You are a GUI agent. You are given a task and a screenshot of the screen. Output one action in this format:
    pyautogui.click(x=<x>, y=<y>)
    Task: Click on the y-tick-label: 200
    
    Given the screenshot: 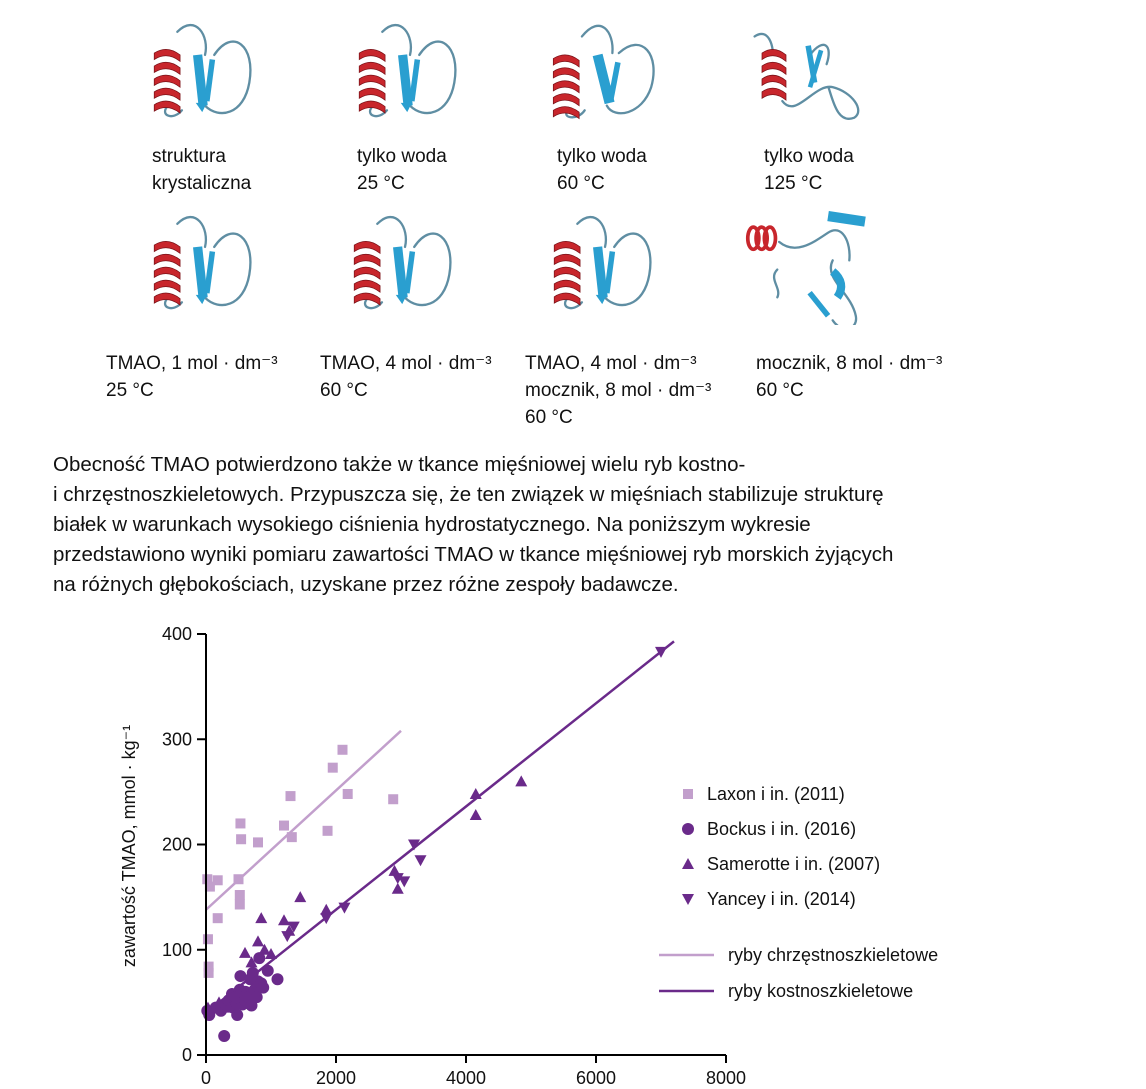 What is the action you would take?
    pyautogui.click(x=177, y=845)
    